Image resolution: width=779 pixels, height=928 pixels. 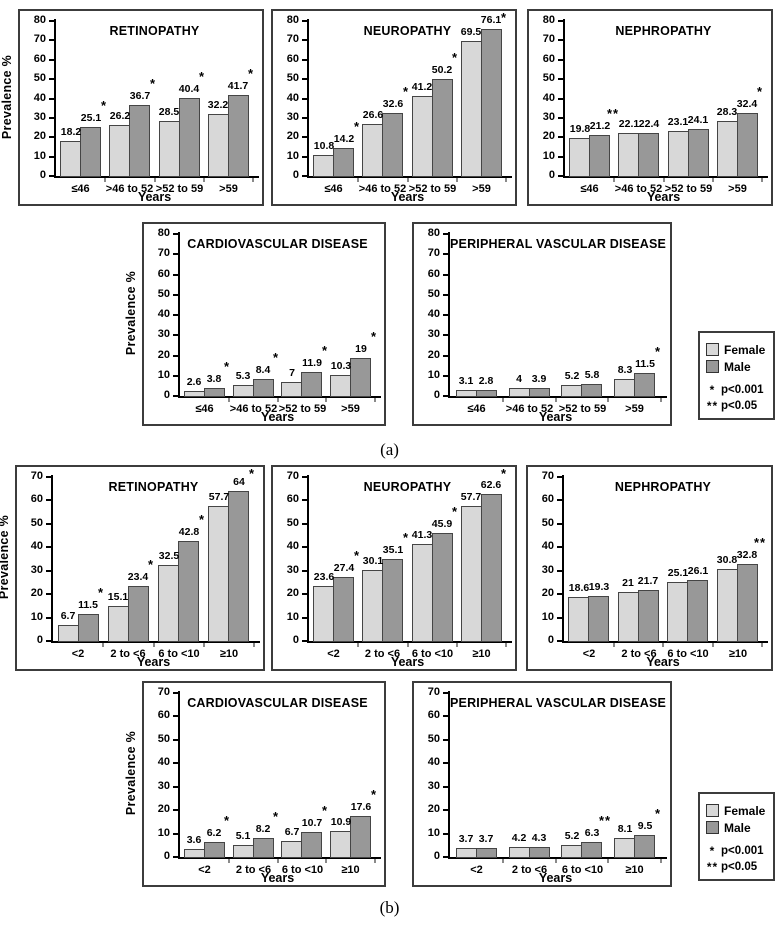 What do you see at coordinates (292, 570) in the screenshot?
I see `y-tick-label: 30` at bounding box center [292, 570].